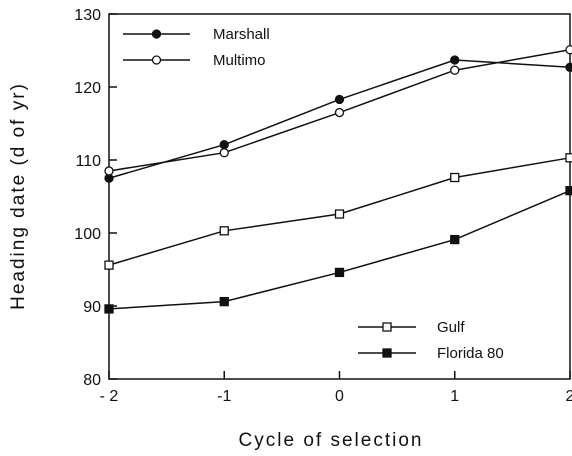 The image size is (572, 456). What do you see at coordinates (92, 307) in the screenshot?
I see `y-tick-label: 90` at bounding box center [92, 307].